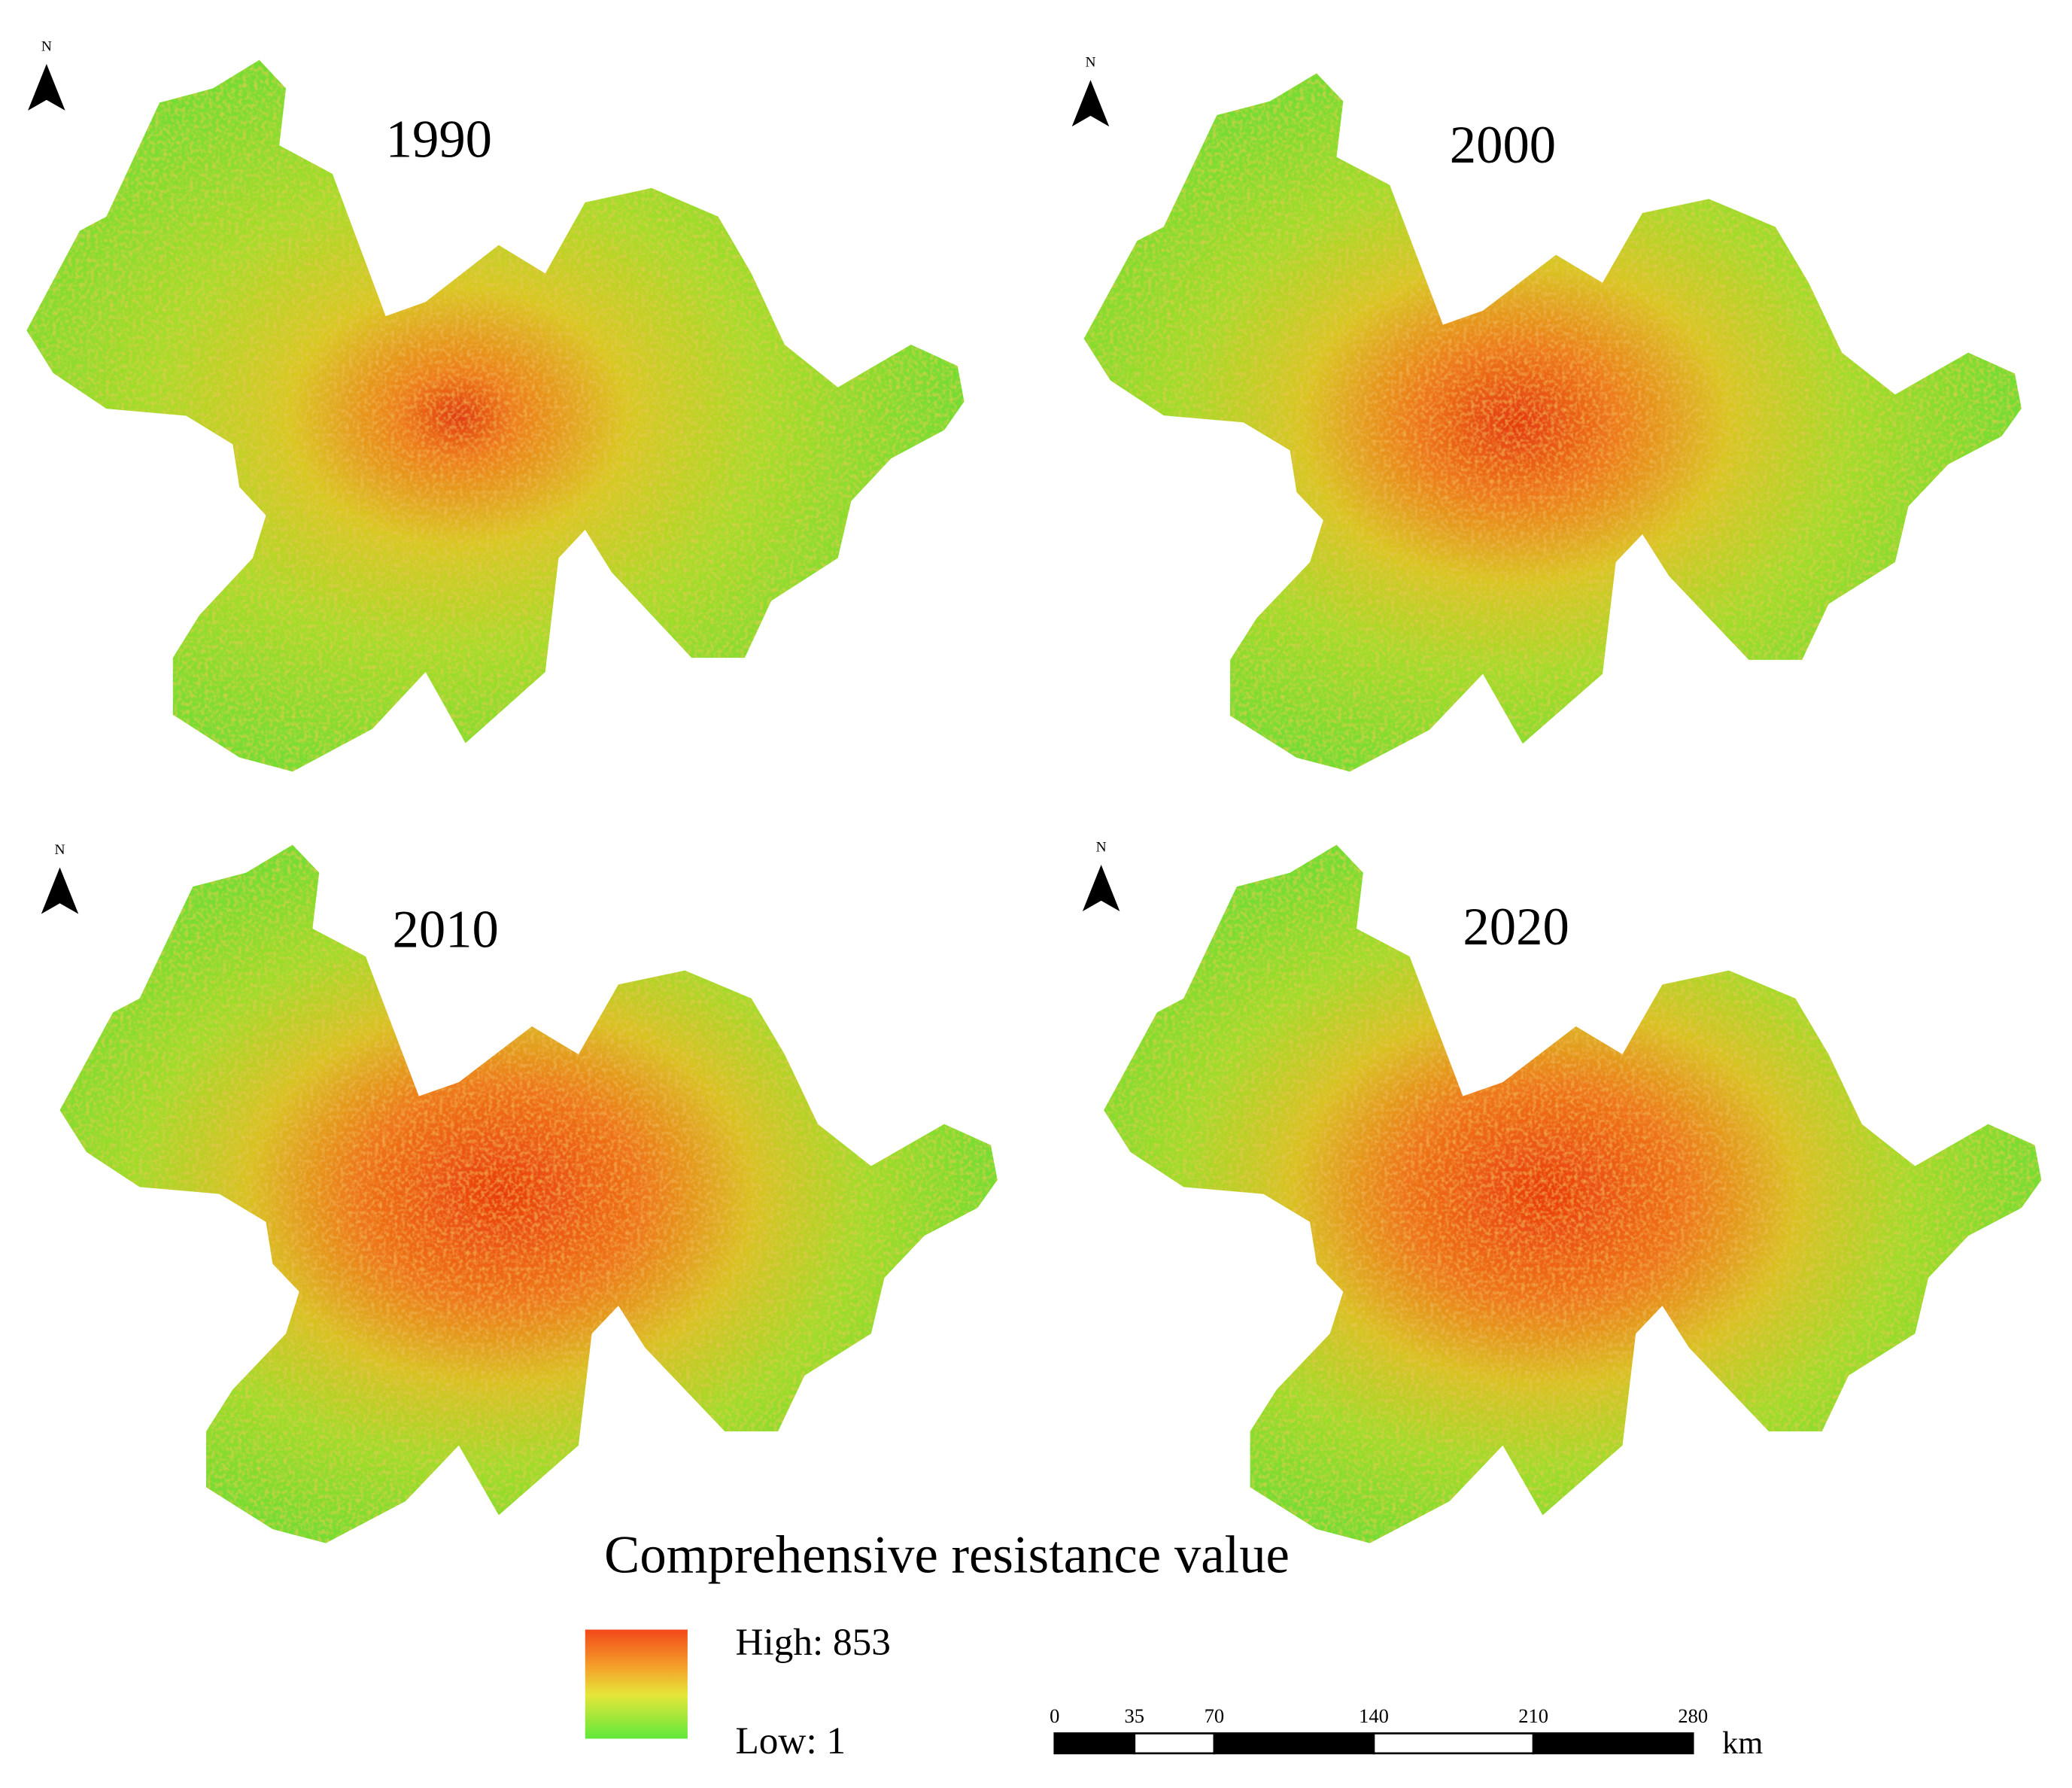  What do you see at coordinates (1533, 1715) in the screenshot?
I see `scale-tick-label: 210` at bounding box center [1533, 1715].